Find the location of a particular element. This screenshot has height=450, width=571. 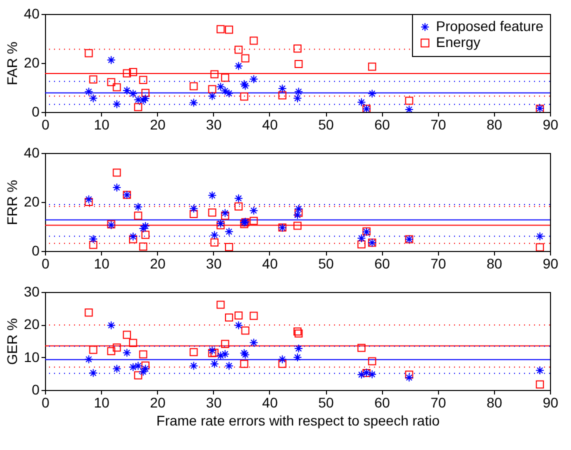

y-axis-title: GER % is located at coordinates (12, 341).